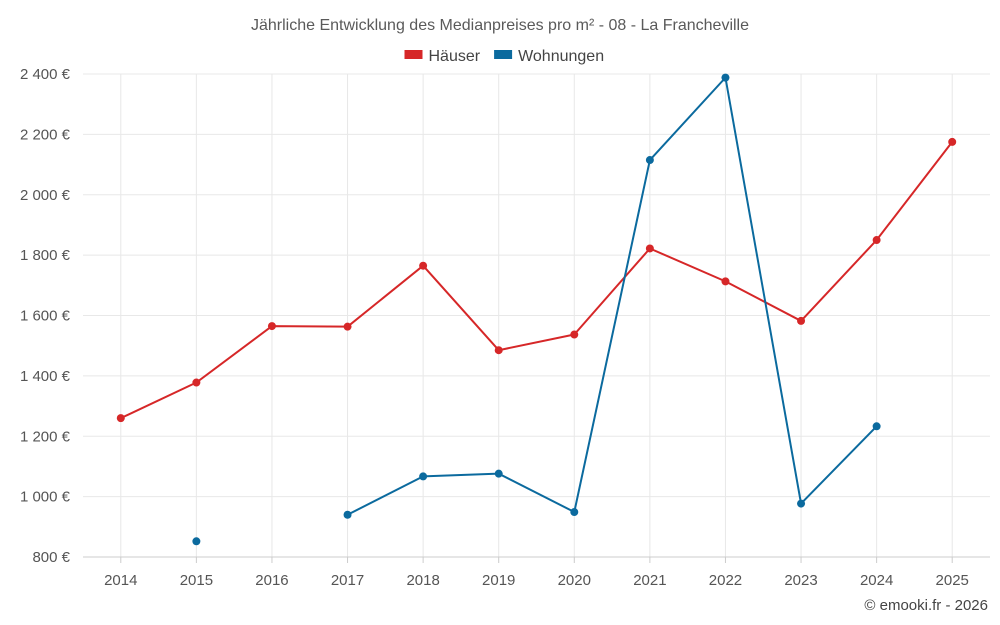 This screenshot has height=625, width=1000. Describe the element at coordinates (800, 580) in the screenshot. I see `x-tick-label: 2023` at that location.